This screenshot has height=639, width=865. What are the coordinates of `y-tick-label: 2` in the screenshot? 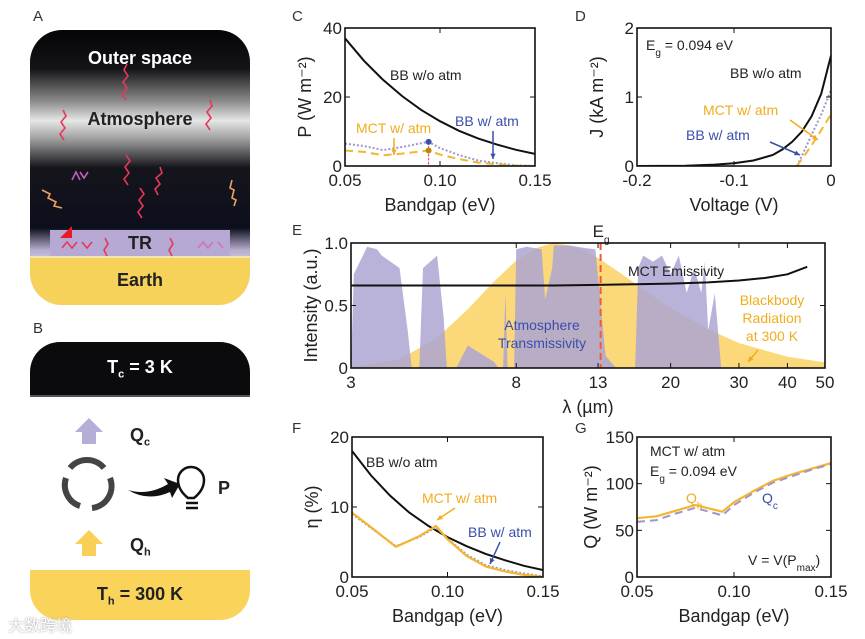 It's located at (629, 28).